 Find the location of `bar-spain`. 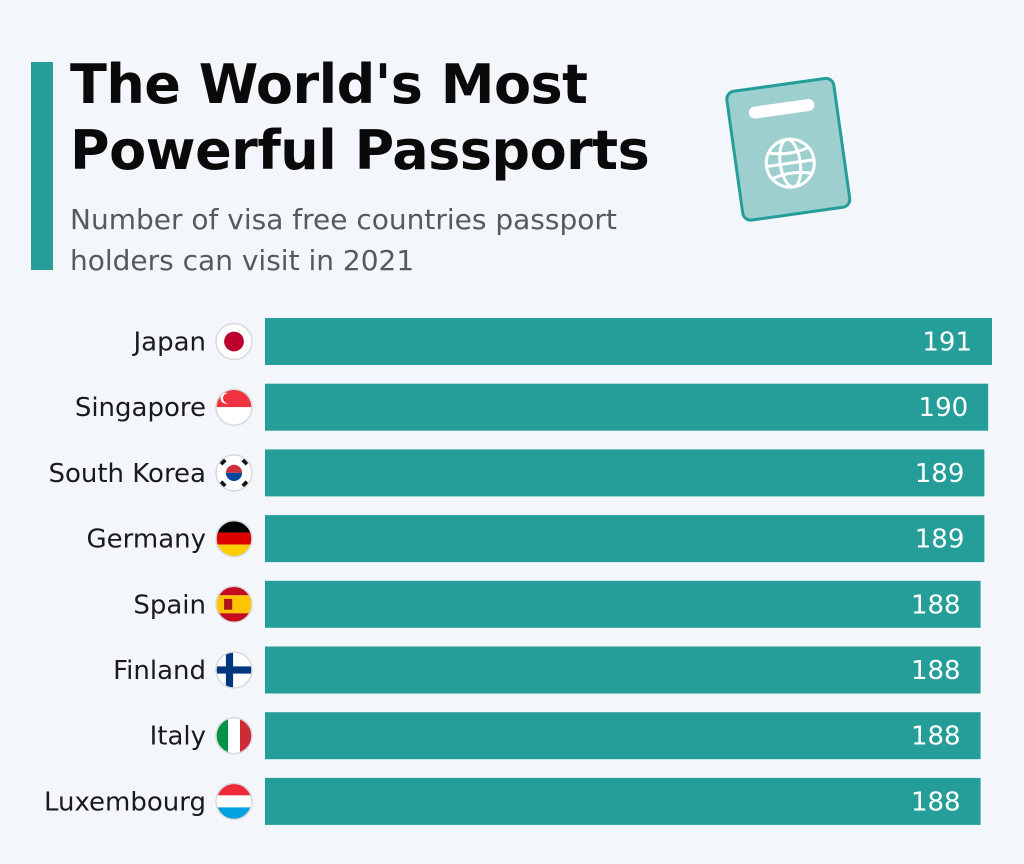

bar-spain is located at coordinates (623, 604).